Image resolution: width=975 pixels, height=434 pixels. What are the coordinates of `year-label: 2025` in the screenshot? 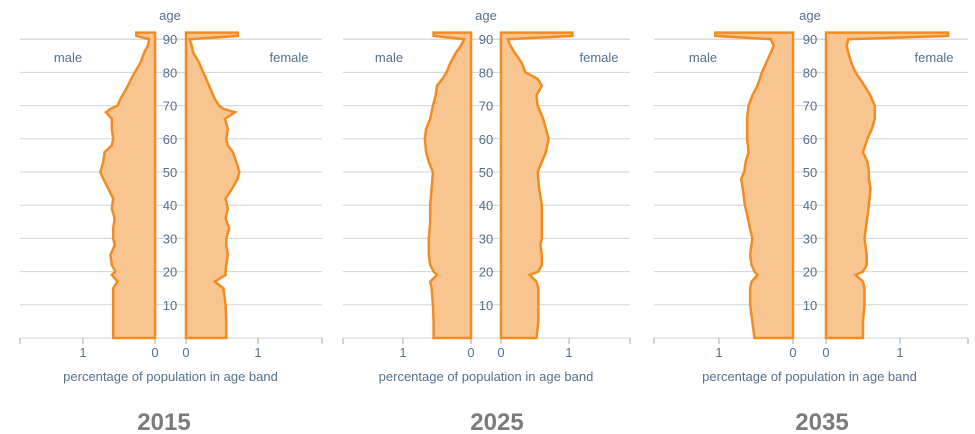 It's located at (496, 421).